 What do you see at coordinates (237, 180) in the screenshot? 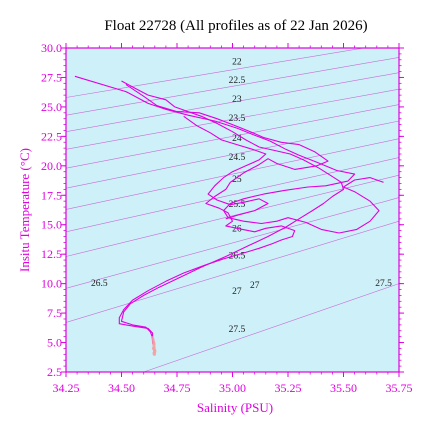
I see `density-contour-label: 25` at bounding box center [237, 180].